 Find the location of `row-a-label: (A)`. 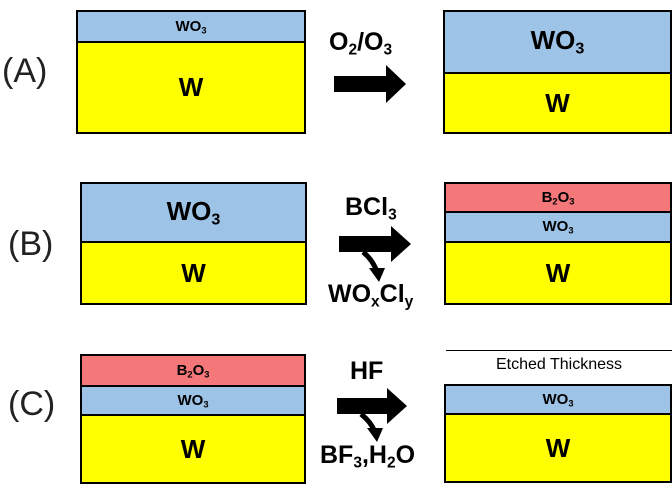

row-a-label: (A) is located at coordinates (25, 71).